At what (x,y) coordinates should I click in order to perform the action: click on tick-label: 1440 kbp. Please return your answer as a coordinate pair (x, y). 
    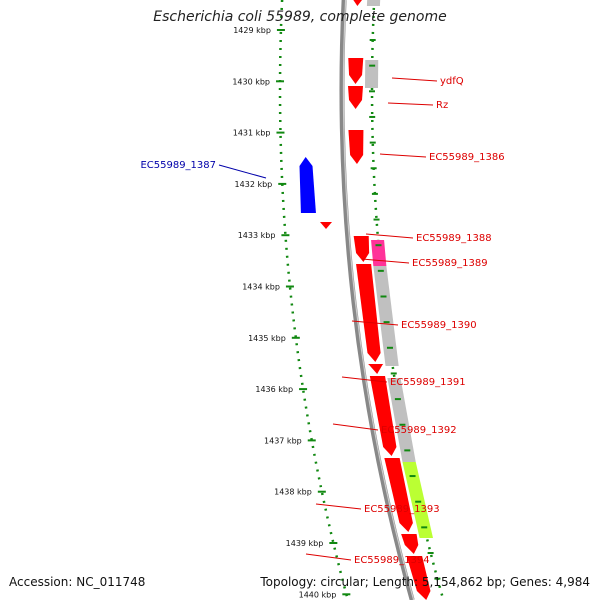
    Looking at the image, I should click on (318, 594).